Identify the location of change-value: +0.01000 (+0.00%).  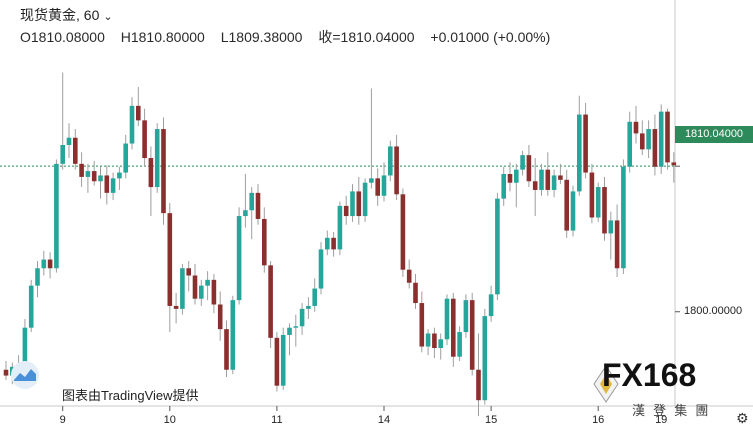
(490, 37).